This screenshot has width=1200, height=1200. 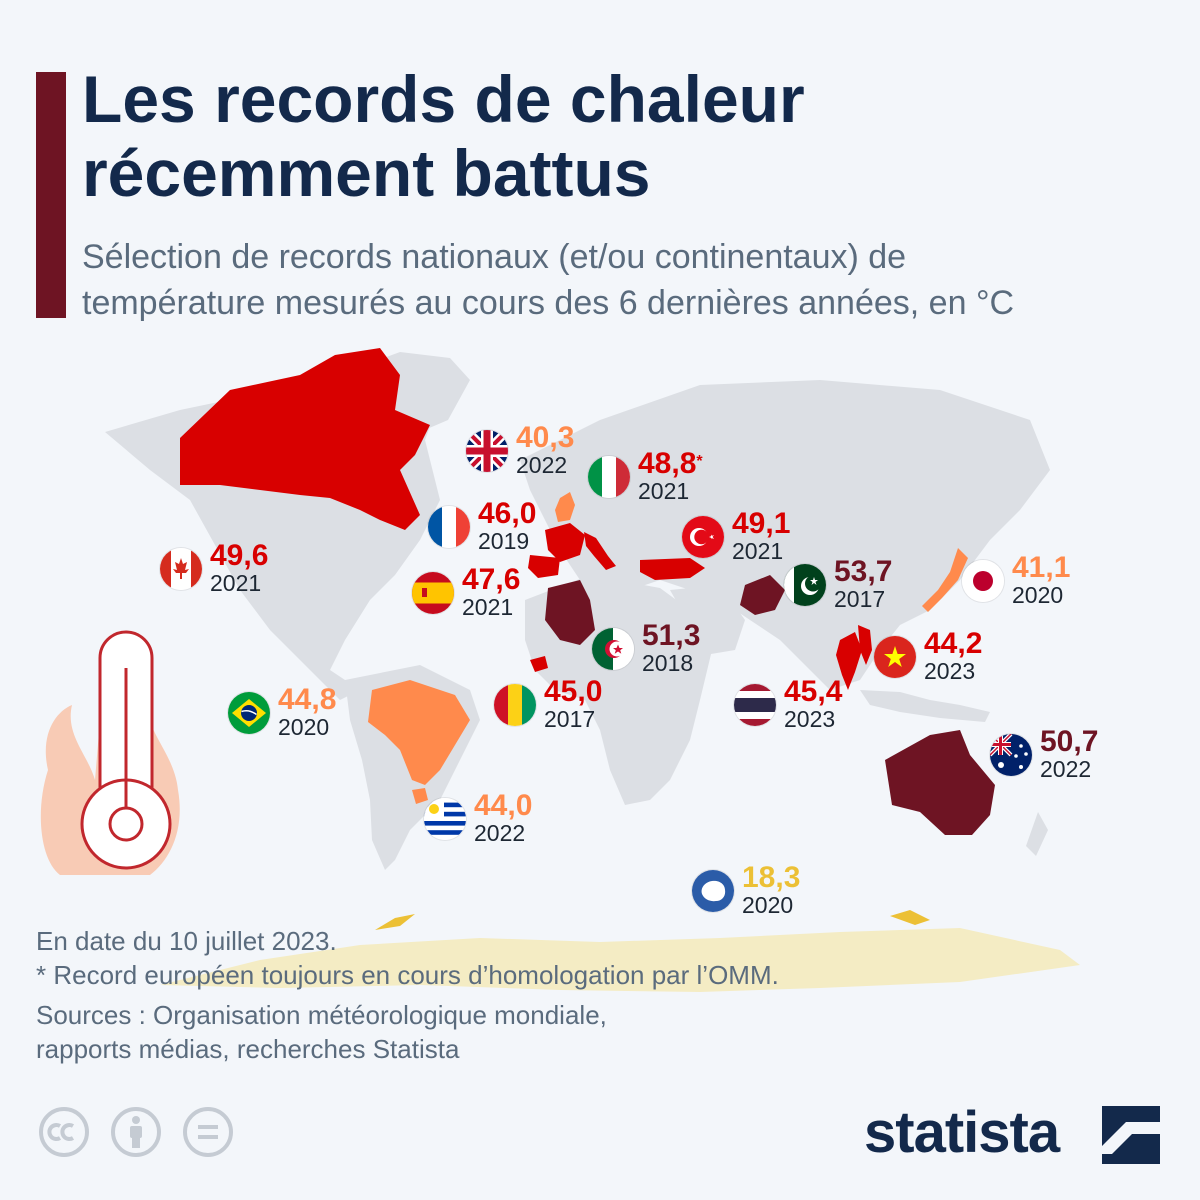 What do you see at coordinates (573, 691) in the screenshot?
I see `record-value: 45,0` at bounding box center [573, 691].